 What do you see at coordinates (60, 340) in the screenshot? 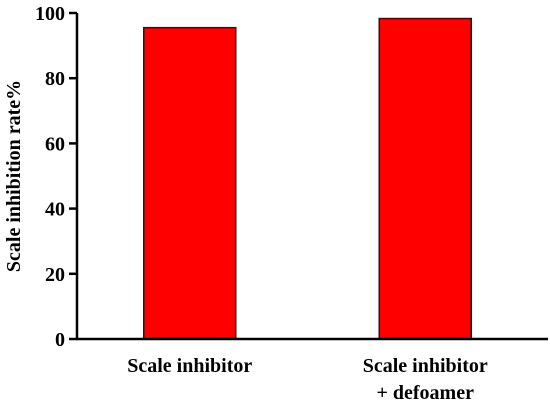
I see `y-tick-label-0: 0` at bounding box center [60, 340].